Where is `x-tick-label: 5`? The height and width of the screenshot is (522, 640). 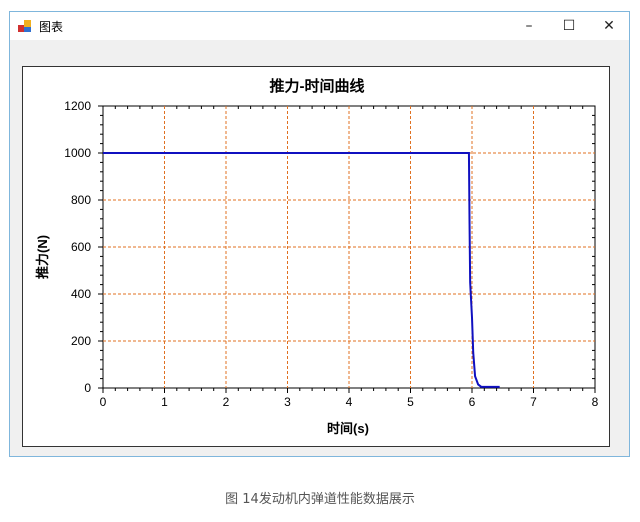 x-tick-label: 5 is located at coordinates (410, 402).